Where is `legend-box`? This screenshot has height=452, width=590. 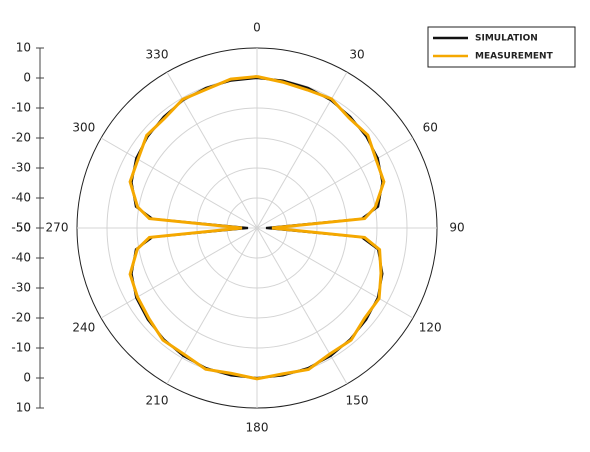 legend-box is located at coordinates (501, 47).